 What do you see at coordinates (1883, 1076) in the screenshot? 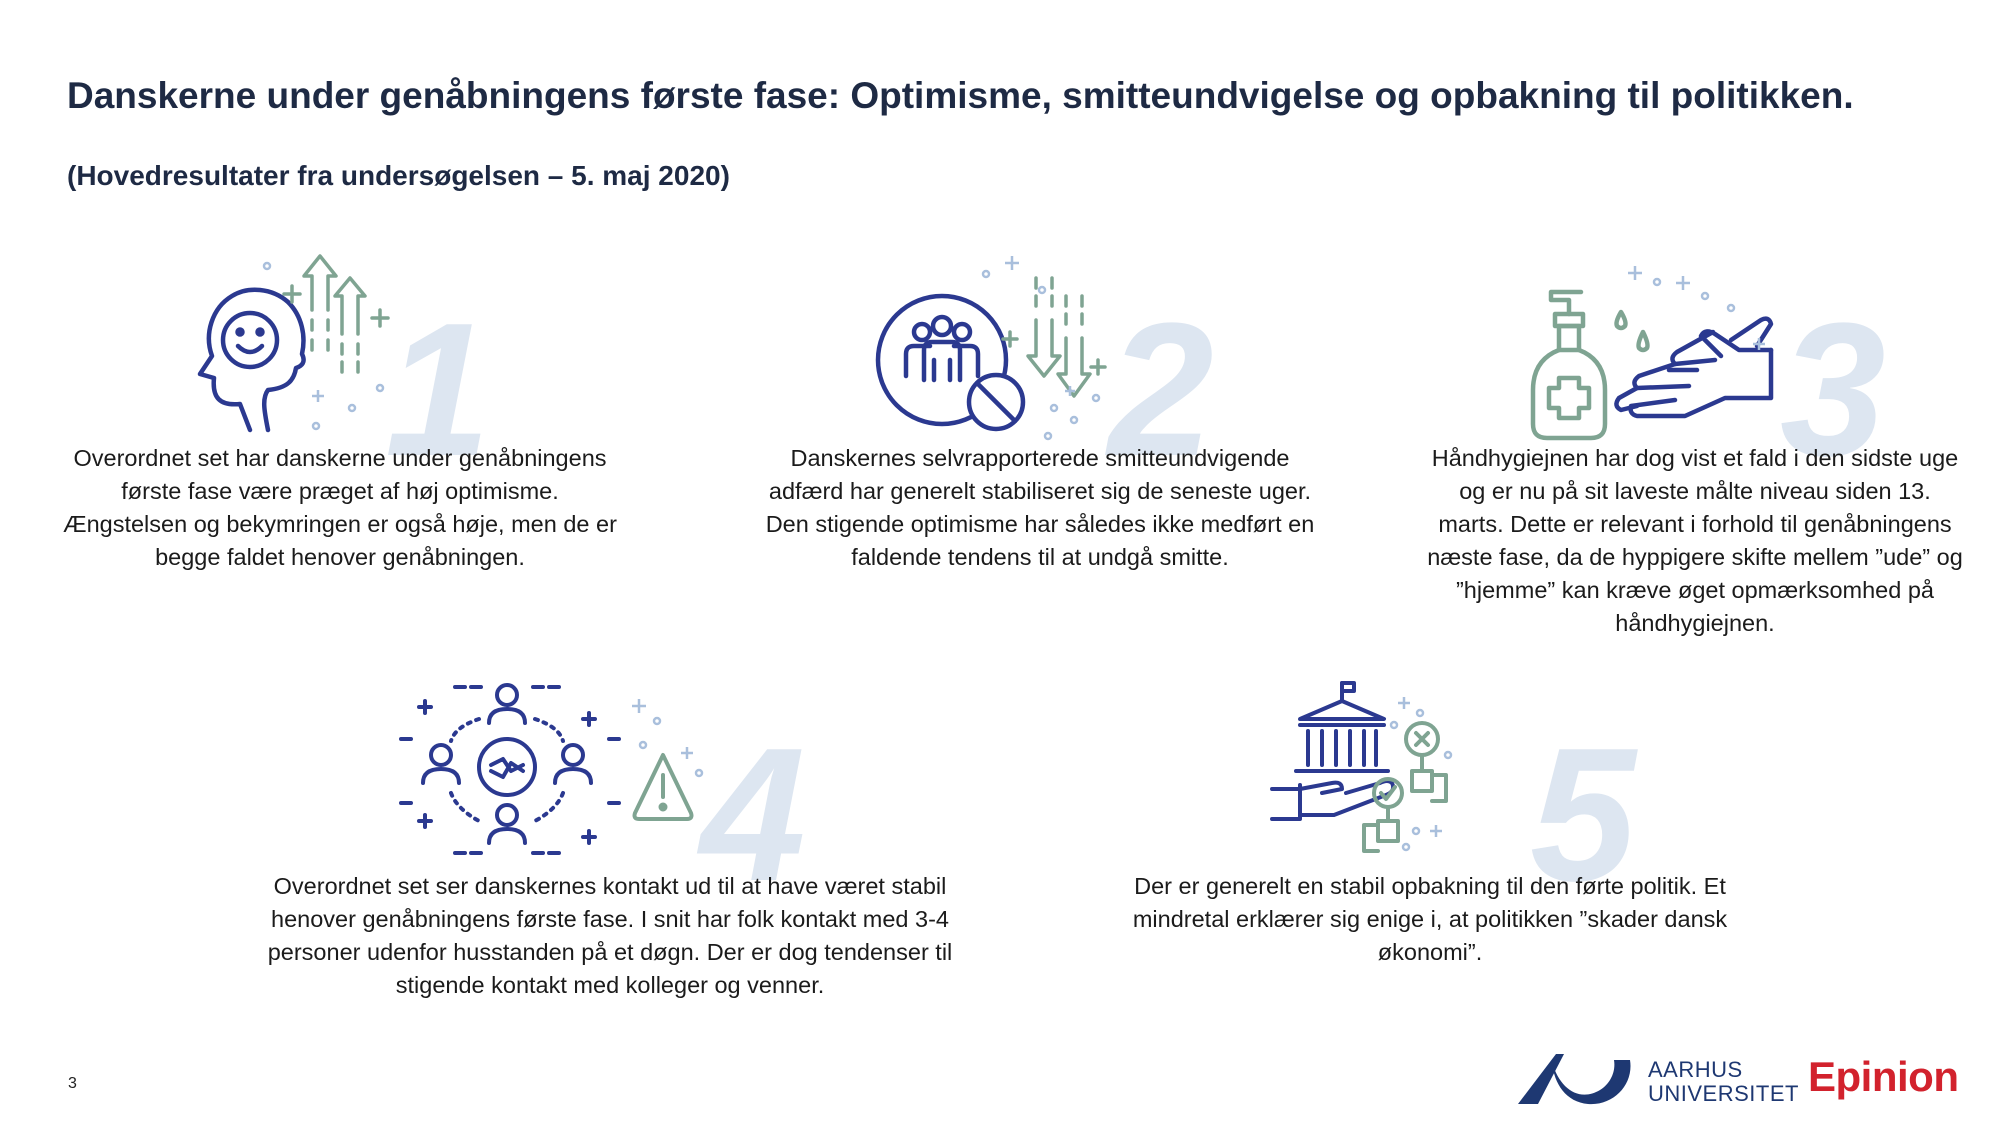
I see `epinion-logo: Epinion` at bounding box center [1883, 1076].